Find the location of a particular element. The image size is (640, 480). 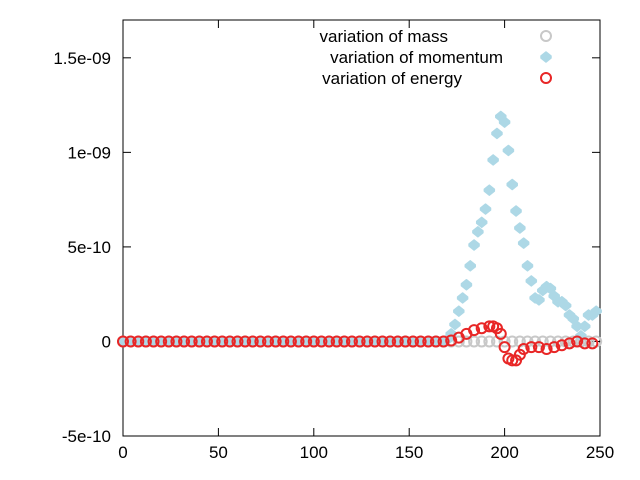

y-tick-label: -5e-10 is located at coordinates (86, 436).